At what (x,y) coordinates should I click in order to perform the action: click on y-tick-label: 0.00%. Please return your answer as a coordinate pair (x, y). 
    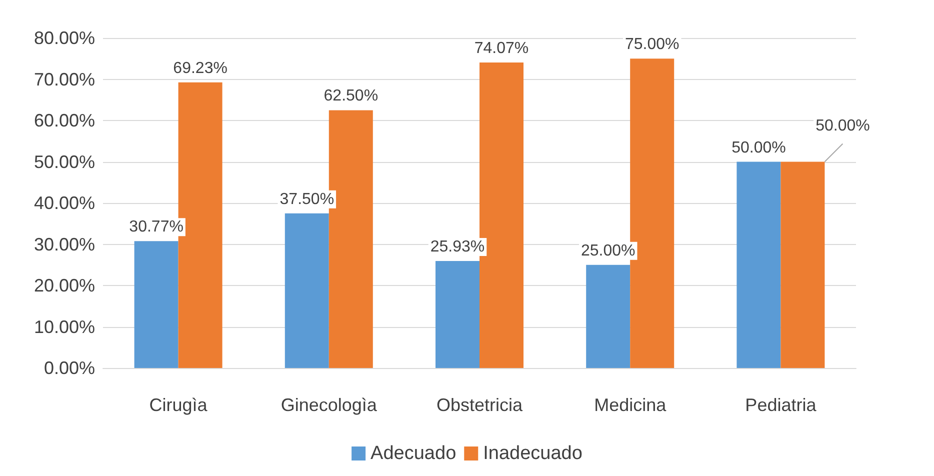
    Looking at the image, I should click on (69, 368).